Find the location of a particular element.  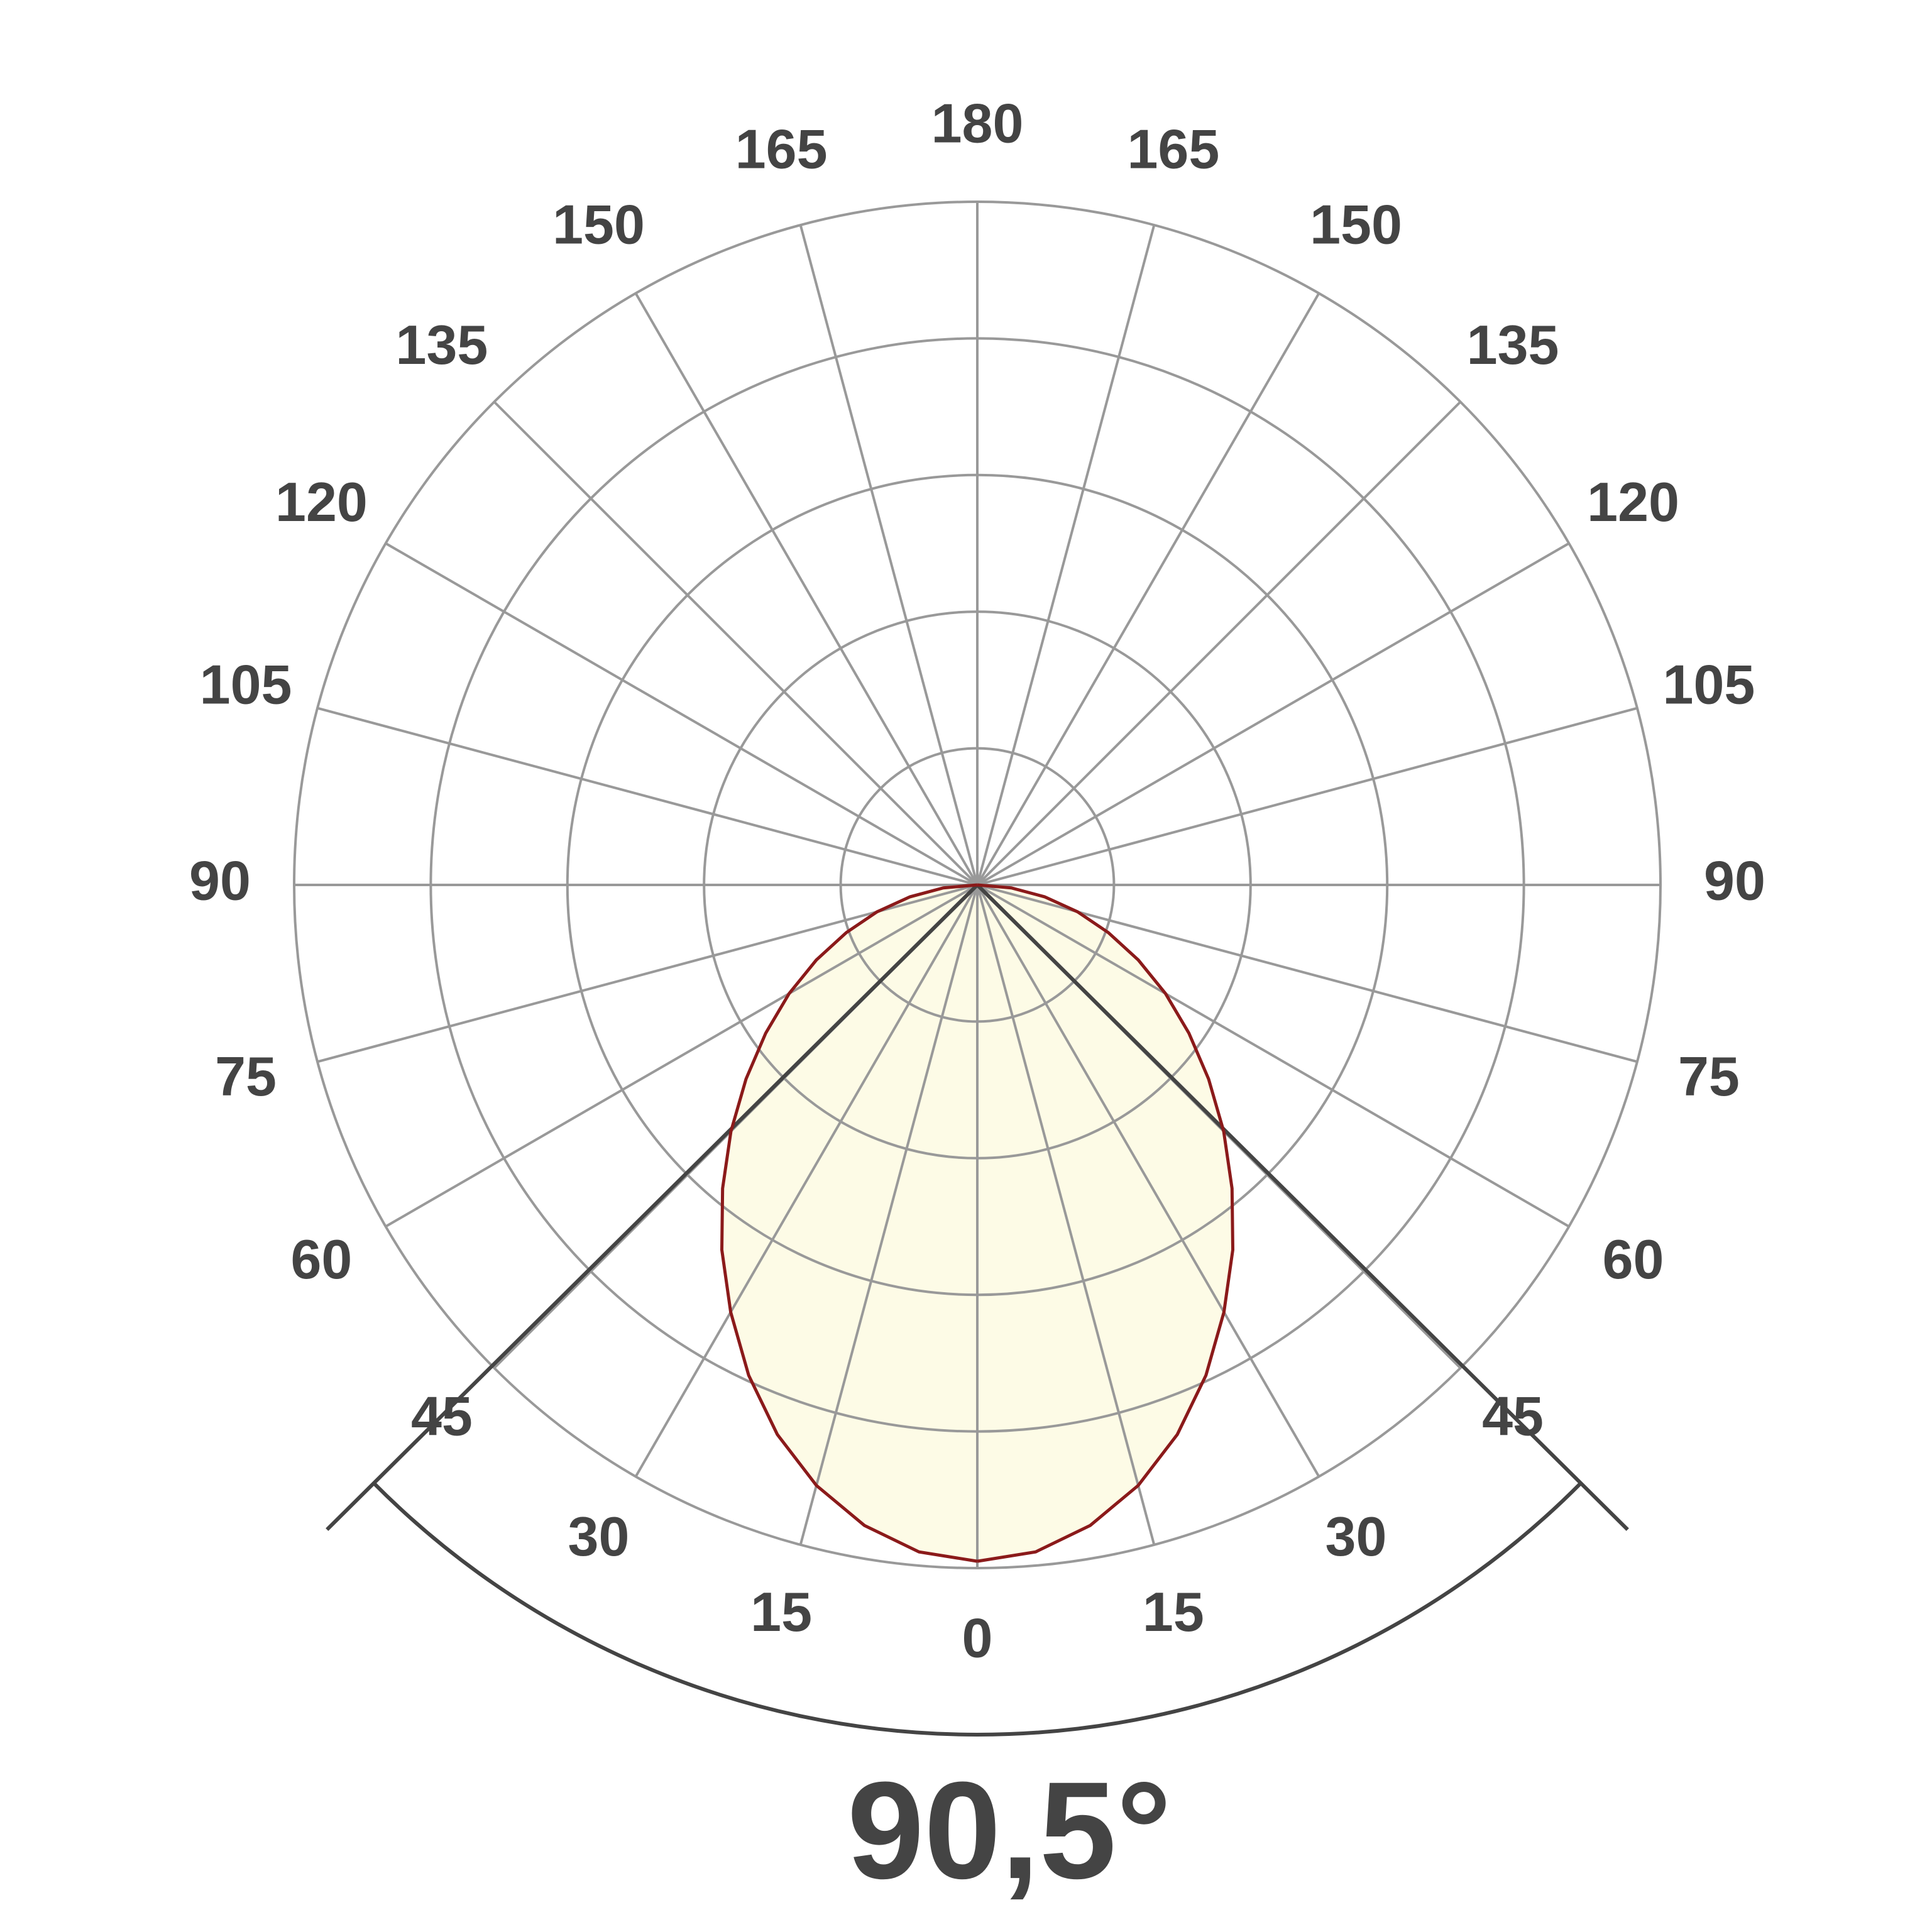

beam-angle-label: 90,5° is located at coordinates (1009, 1830).